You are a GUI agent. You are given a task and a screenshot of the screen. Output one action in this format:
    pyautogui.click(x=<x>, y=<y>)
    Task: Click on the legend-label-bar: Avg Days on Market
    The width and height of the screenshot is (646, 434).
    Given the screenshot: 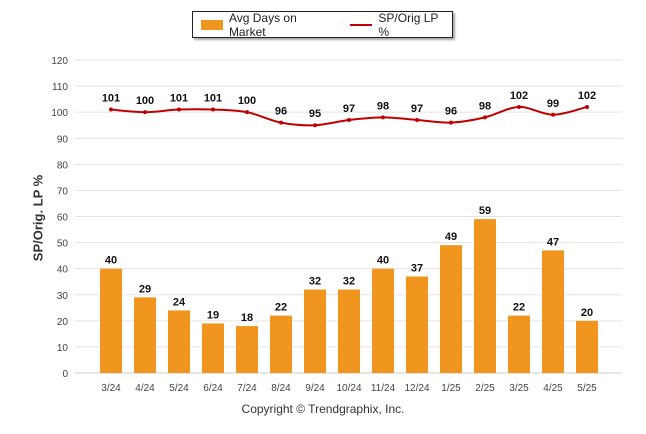 What is the action you would take?
    pyautogui.click(x=262, y=24)
    